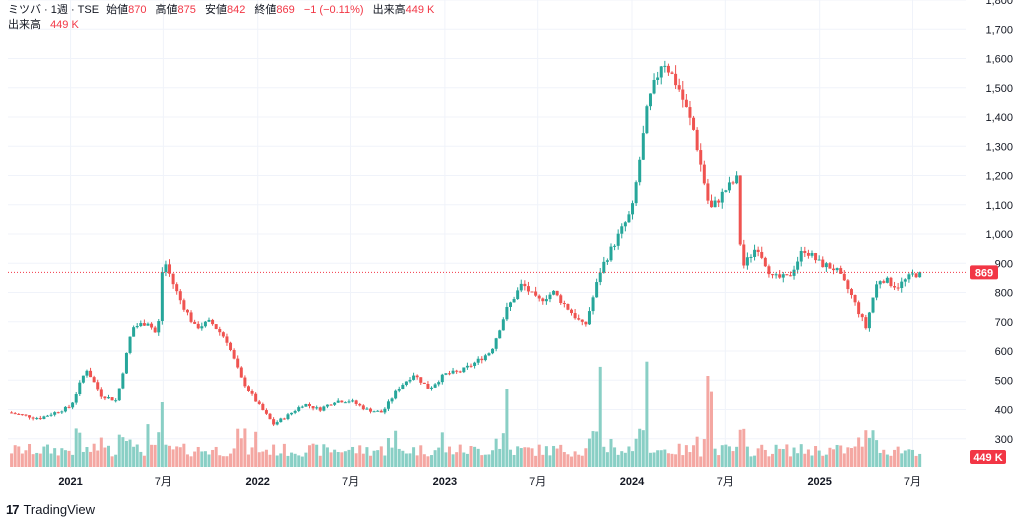  Describe the element at coordinates (24, 25) in the screenshot. I see `volume-indicator-label: 出来高` at that location.